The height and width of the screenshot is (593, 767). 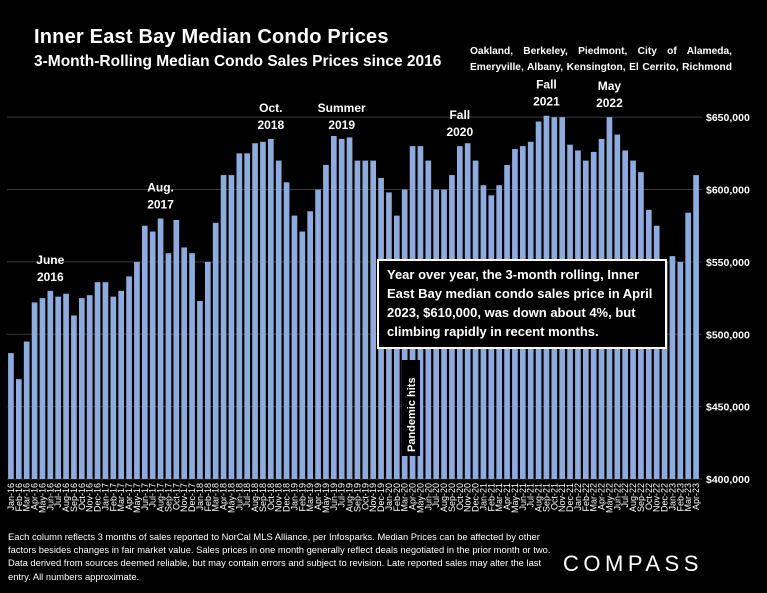 What do you see at coordinates (633, 497) in the screenshot?
I see `x-tick-label: Aug-22` at bounding box center [633, 497].